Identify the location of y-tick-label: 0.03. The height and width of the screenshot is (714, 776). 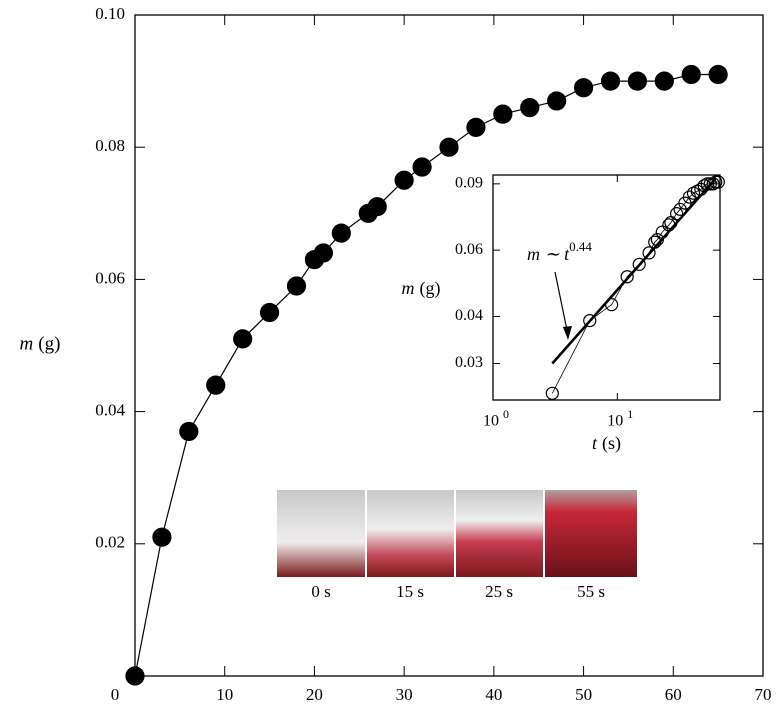
(469, 362).